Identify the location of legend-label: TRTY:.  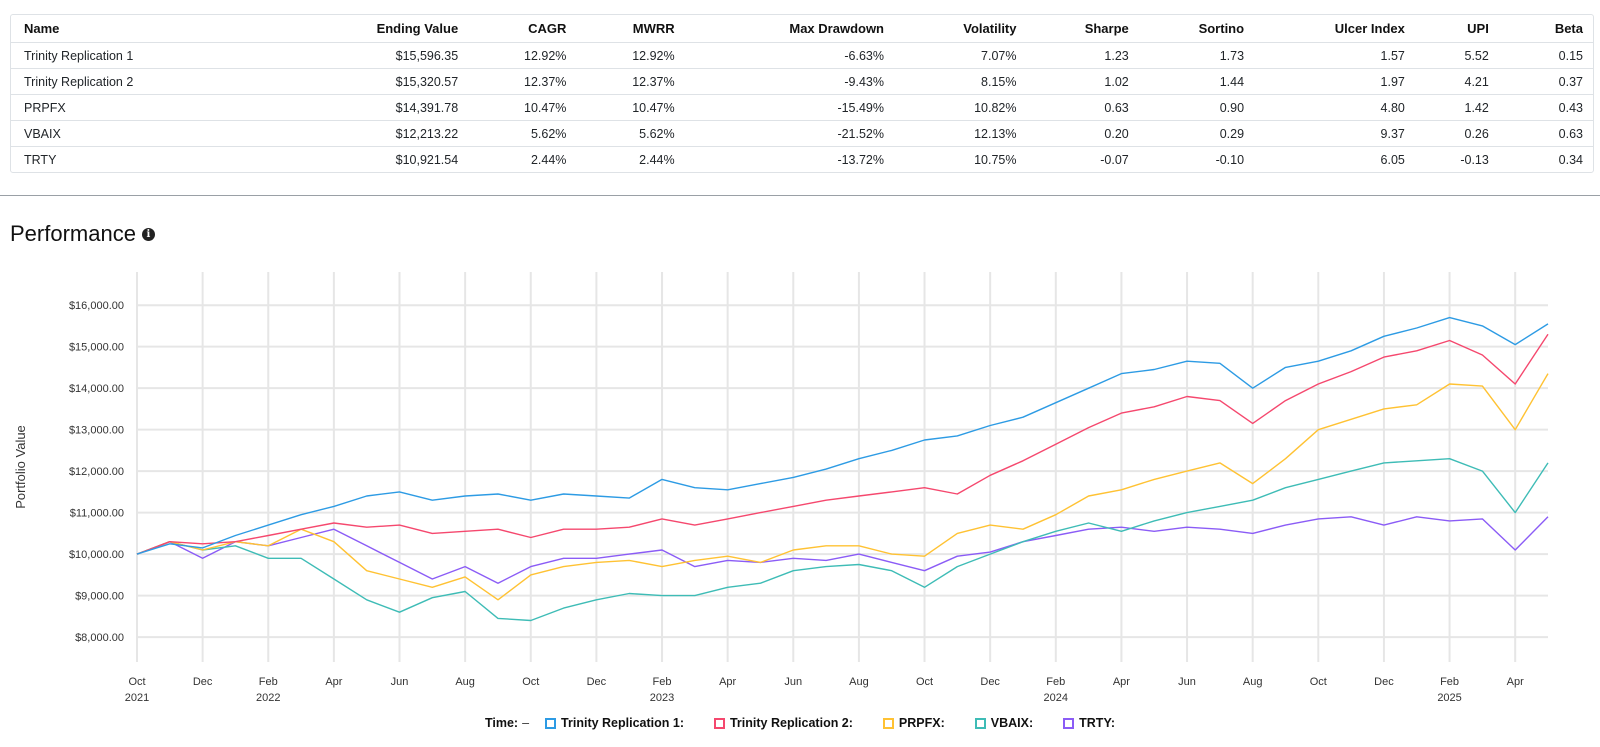
(1097, 723).